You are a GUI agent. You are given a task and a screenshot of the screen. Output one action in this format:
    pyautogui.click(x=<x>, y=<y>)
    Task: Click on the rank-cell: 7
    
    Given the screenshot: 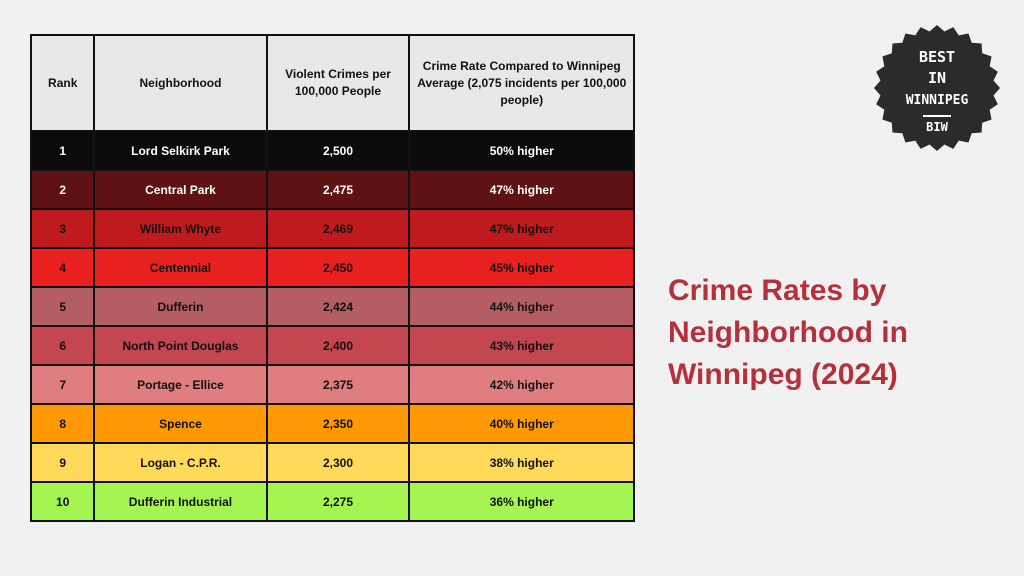 What is the action you would take?
    pyautogui.click(x=62, y=384)
    